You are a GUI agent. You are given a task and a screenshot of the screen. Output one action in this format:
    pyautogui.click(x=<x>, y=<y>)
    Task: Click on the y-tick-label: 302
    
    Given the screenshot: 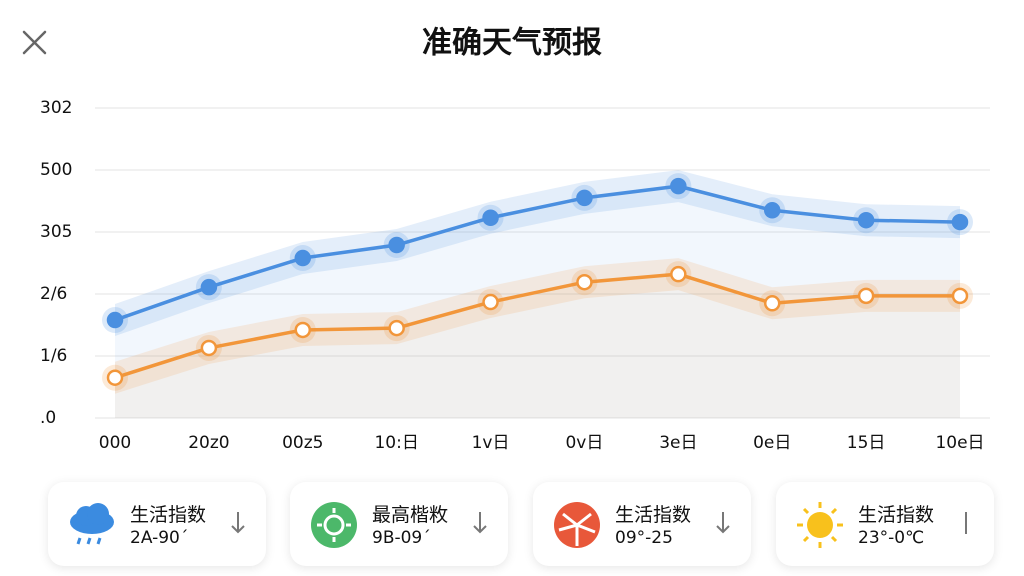 What is the action you would take?
    pyautogui.click(x=56, y=108)
    